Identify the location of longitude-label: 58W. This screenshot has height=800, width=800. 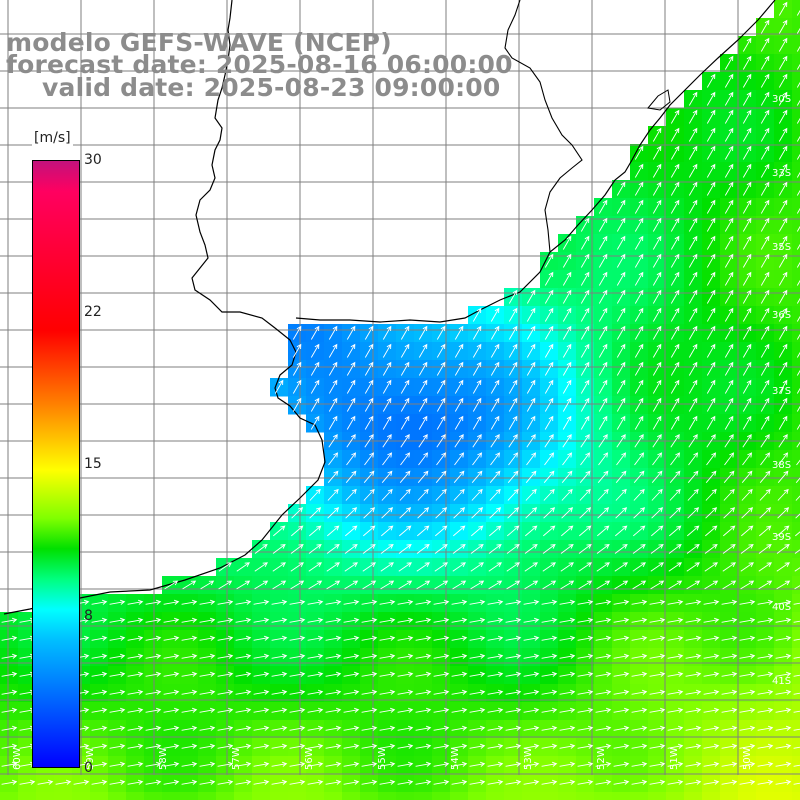
(163, 758).